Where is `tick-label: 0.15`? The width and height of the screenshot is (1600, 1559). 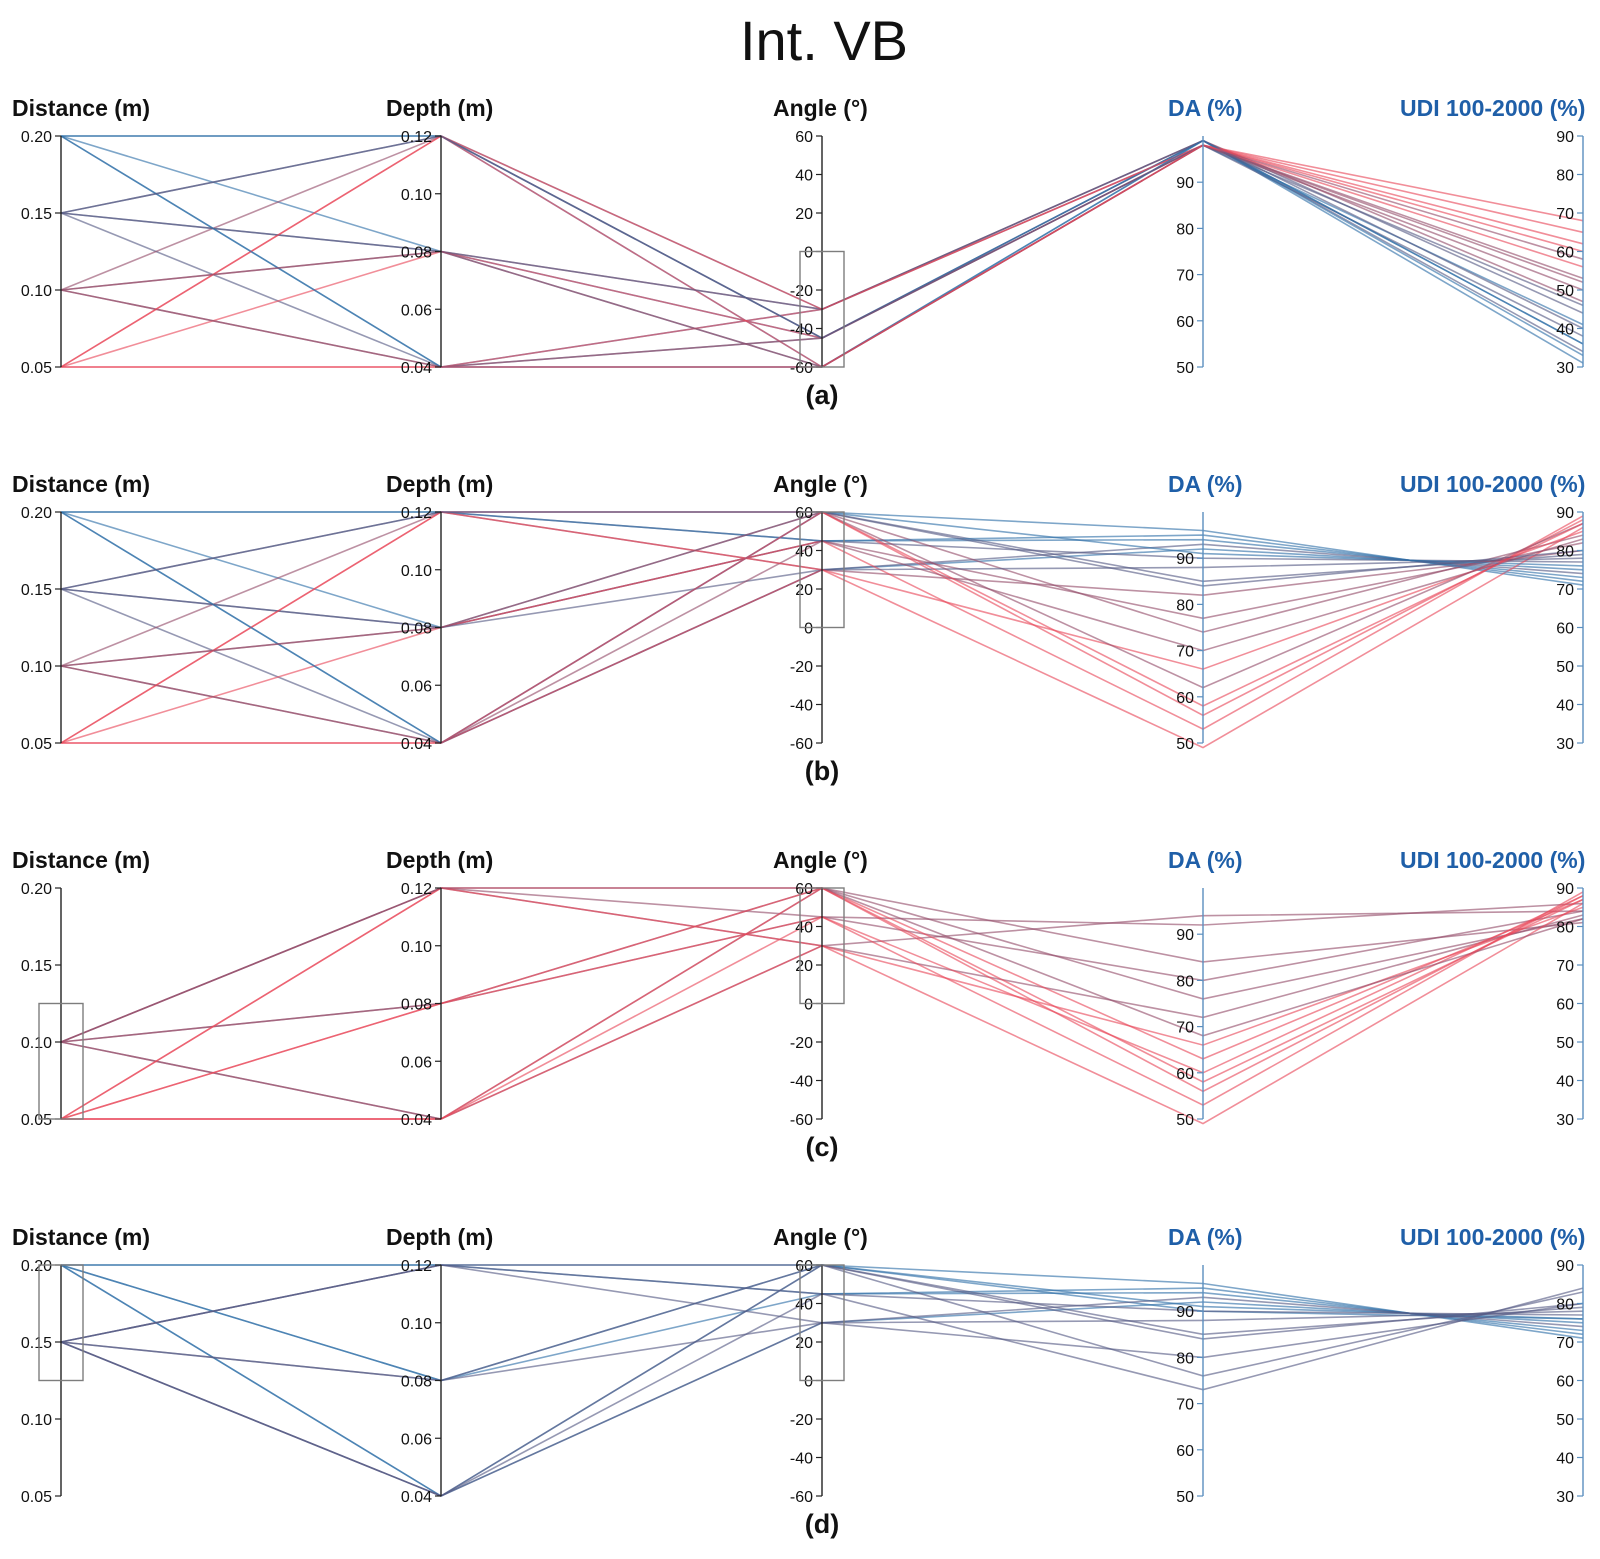 tick-label: 0.15 is located at coordinates (36, 966).